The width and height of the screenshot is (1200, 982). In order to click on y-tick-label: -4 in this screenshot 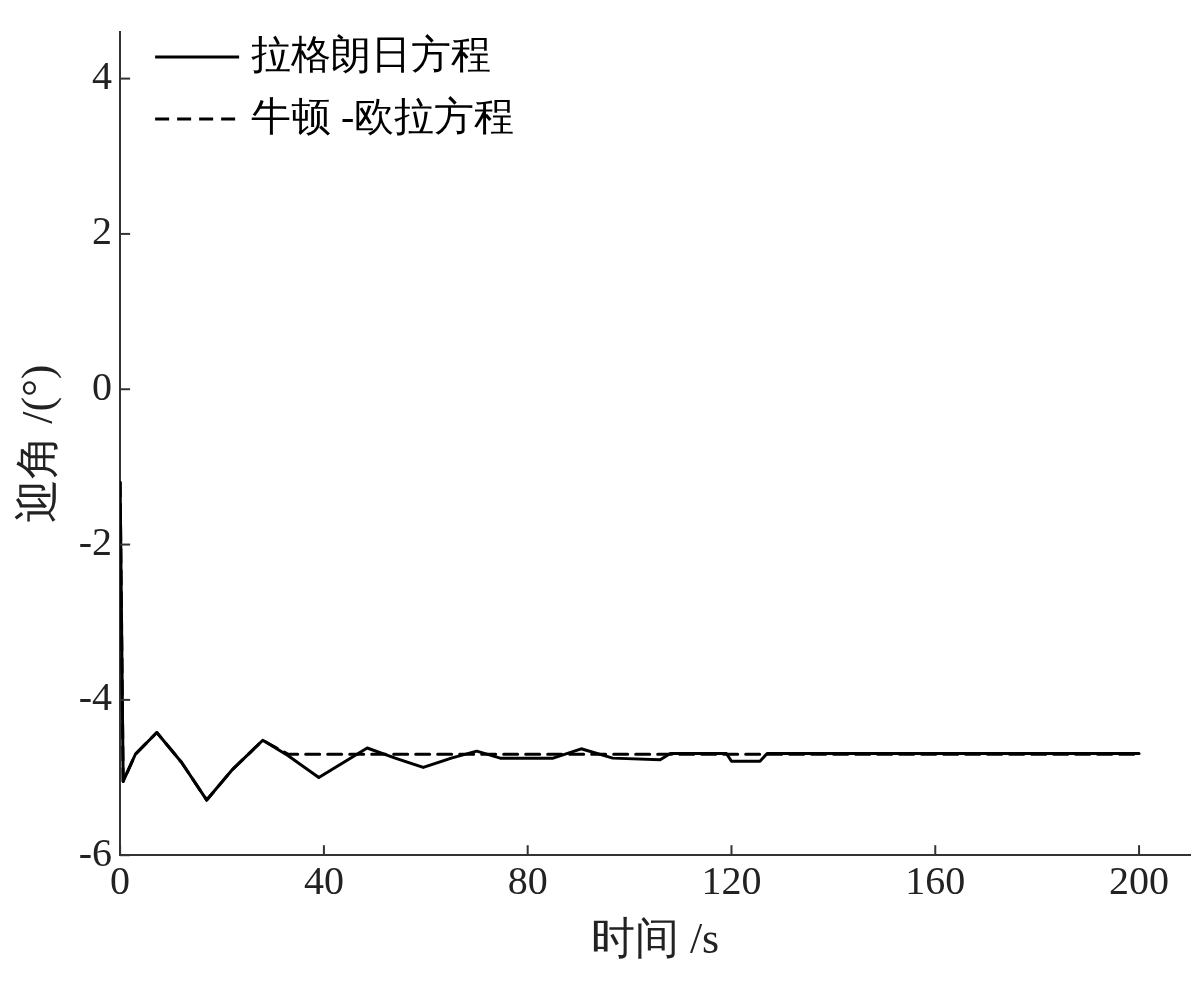, I will do `click(95, 697)`.